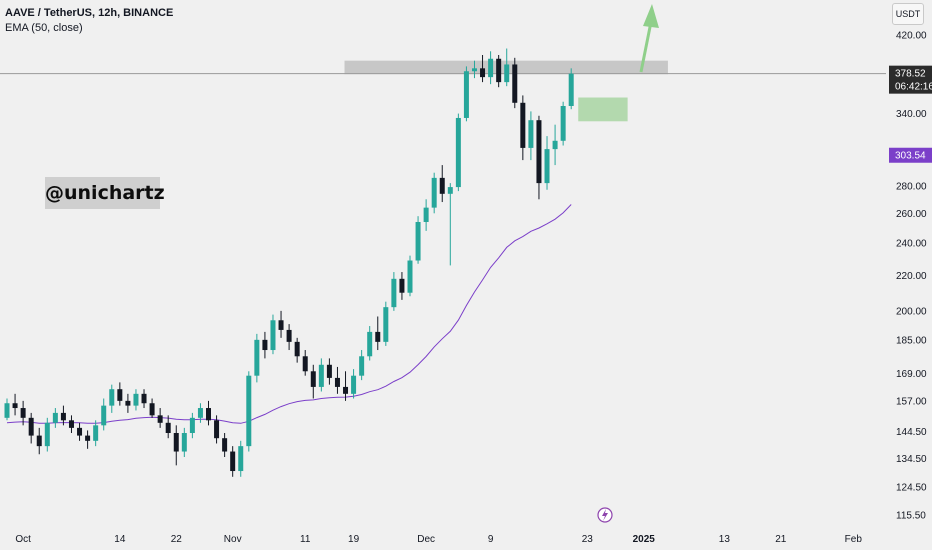 The image size is (932, 550). Describe the element at coordinates (603, 109) in the screenshot. I see `zone-support-target` at that location.